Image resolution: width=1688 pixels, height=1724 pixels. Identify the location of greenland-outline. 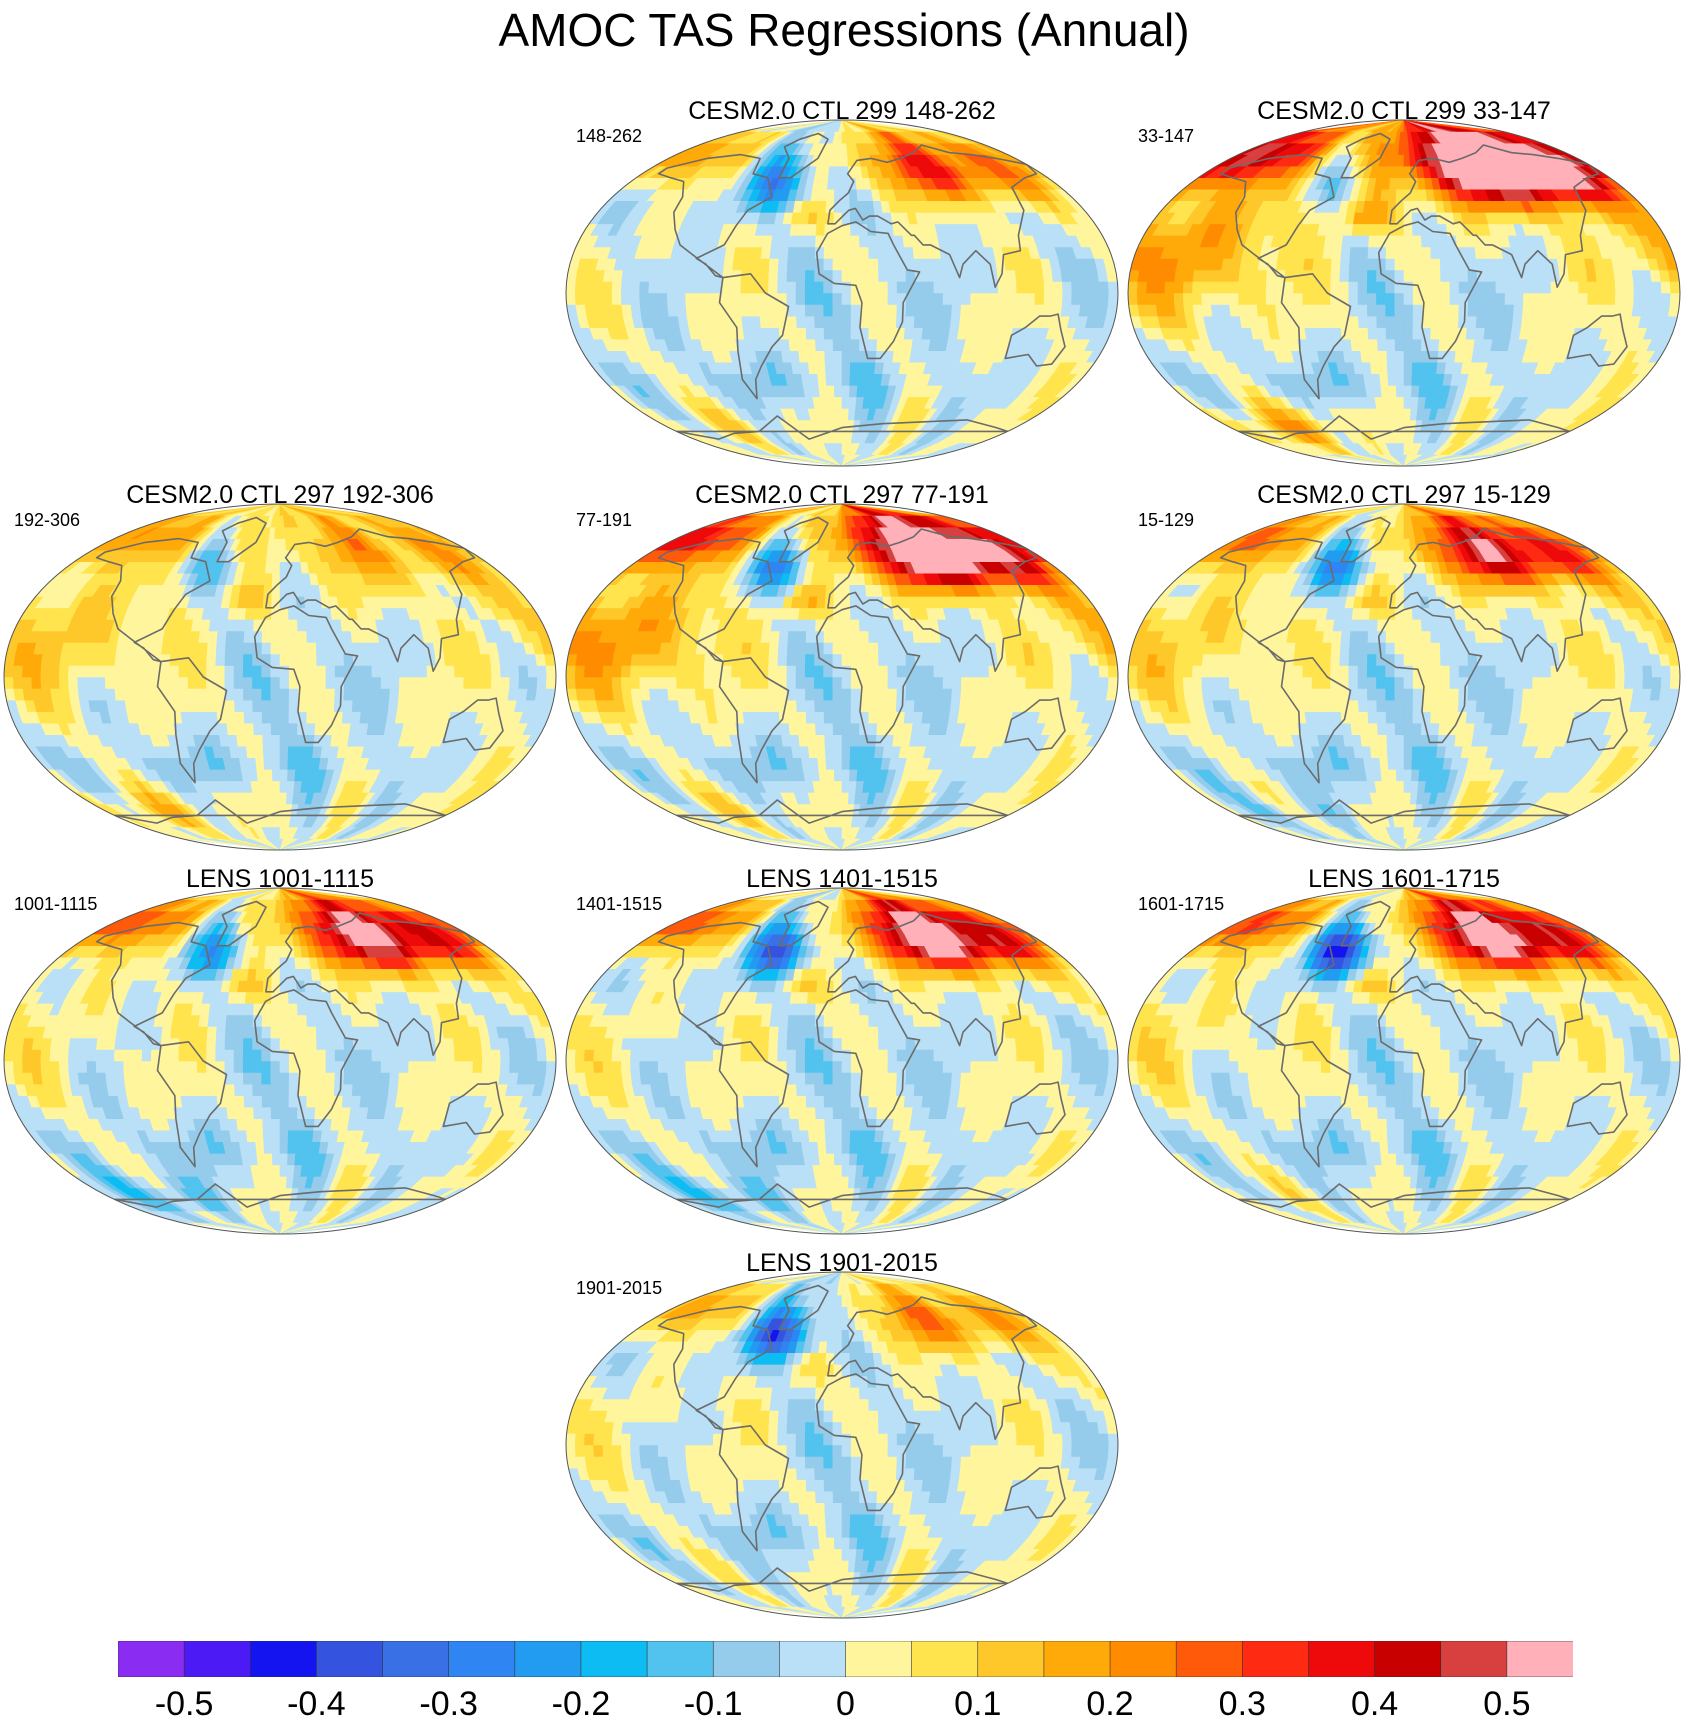
(1365, 155).